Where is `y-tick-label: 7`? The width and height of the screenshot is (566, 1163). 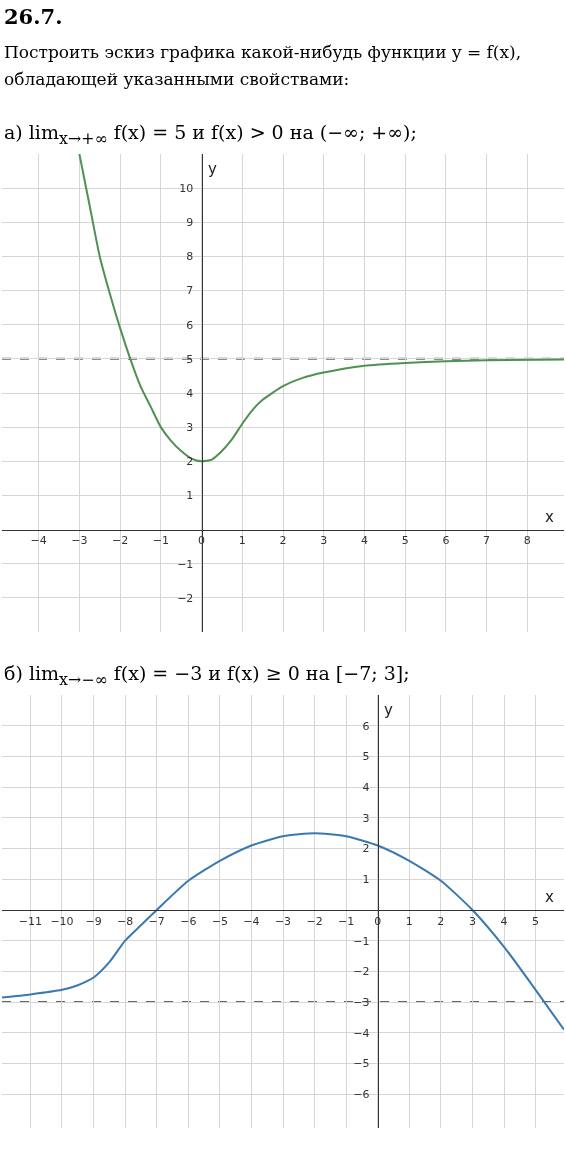
y-tick-label: 7 is located at coordinates (190, 291).